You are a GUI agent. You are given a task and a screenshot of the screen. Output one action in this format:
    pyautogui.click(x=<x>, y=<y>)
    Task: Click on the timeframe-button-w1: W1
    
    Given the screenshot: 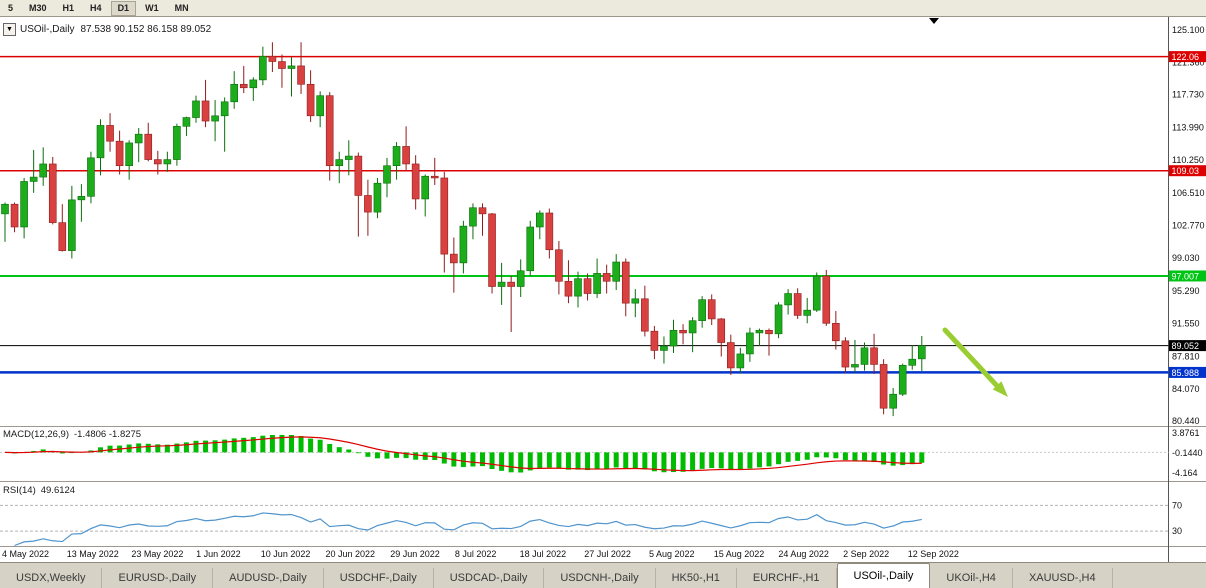 What is the action you would take?
    pyautogui.click(x=152, y=7)
    